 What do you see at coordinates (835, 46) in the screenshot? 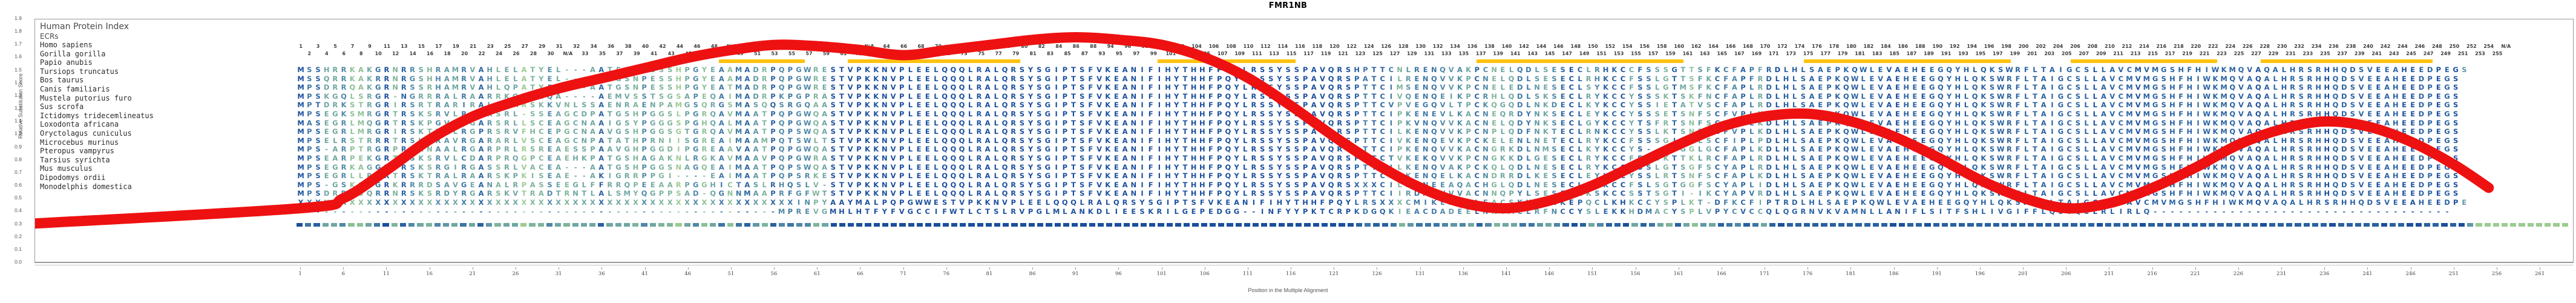
I see `column-number: 60` at bounding box center [835, 46].